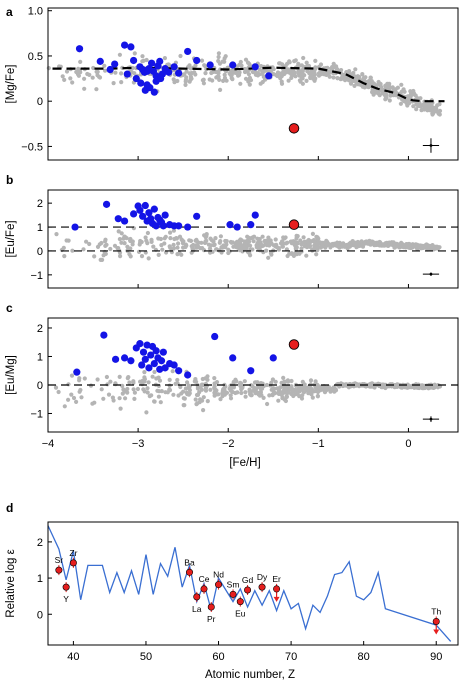  Describe the element at coordinates (11, 583) in the screenshot. I see `y-axis-label: Relative log ε` at that location.